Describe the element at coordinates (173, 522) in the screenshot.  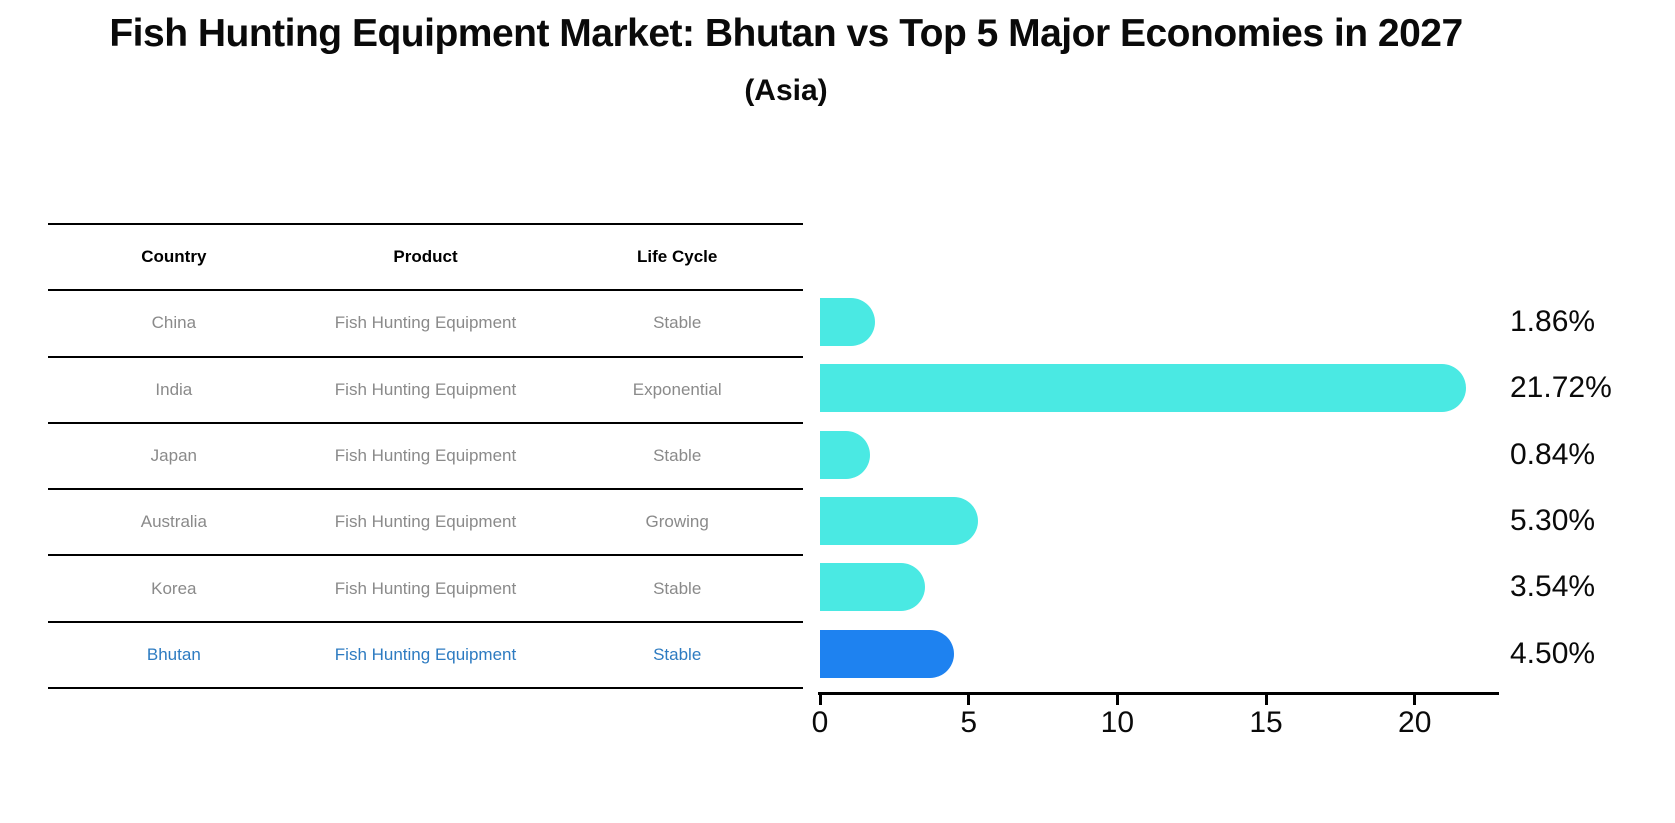
I see `country-cell: Australia` at that location.